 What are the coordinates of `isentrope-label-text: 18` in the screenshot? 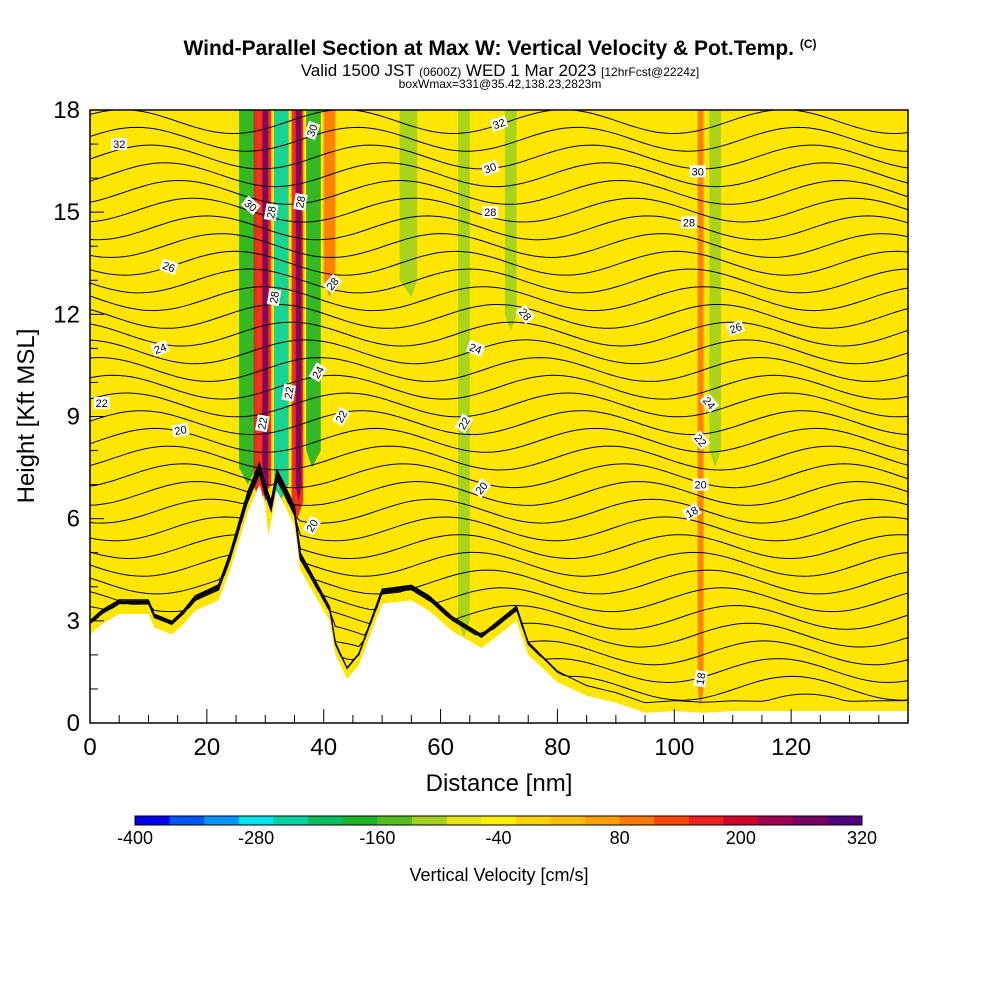 It's located at (702, 679).